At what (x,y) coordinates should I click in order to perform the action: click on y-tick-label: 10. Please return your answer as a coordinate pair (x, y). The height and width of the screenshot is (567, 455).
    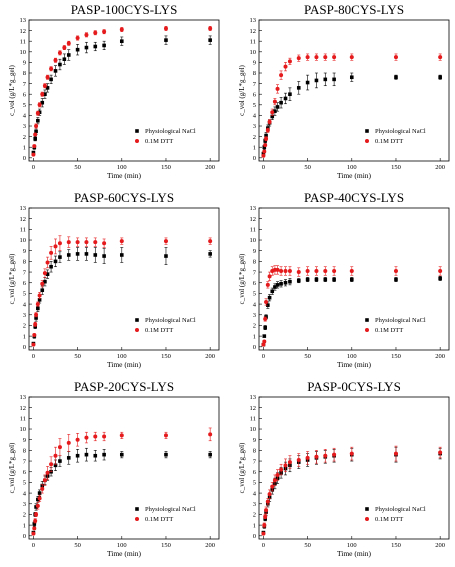
    Looking at the image, I should click on (253, 52).